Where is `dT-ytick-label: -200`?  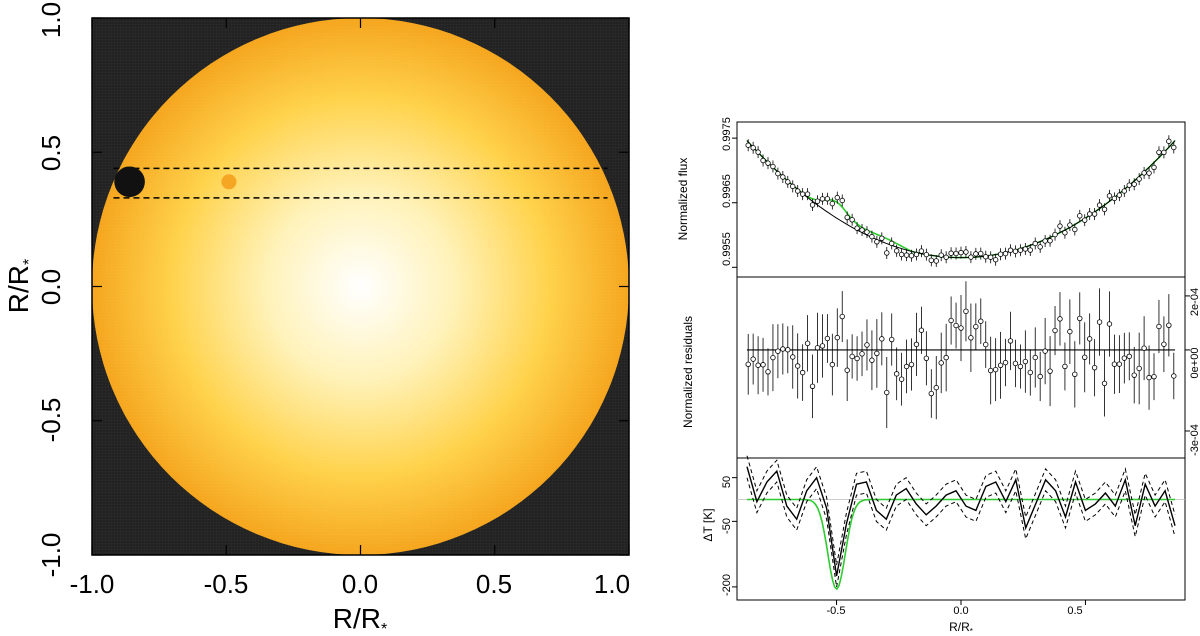 dT-ytick-label: -200 is located at coordinates (727, 585).